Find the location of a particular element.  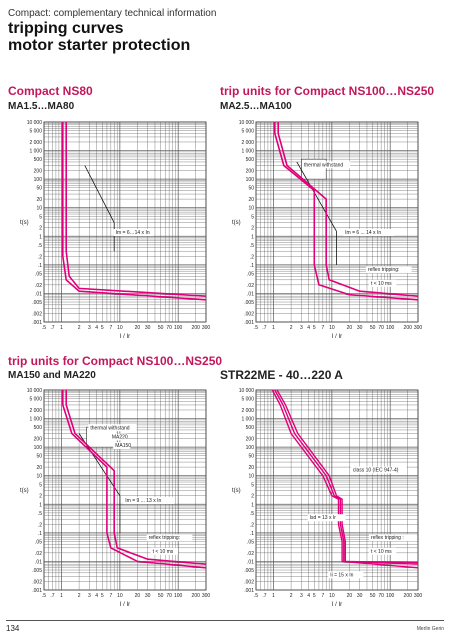

curve-annotation: Im = 9 ... 13 x In is located at coordinates (143, 501).